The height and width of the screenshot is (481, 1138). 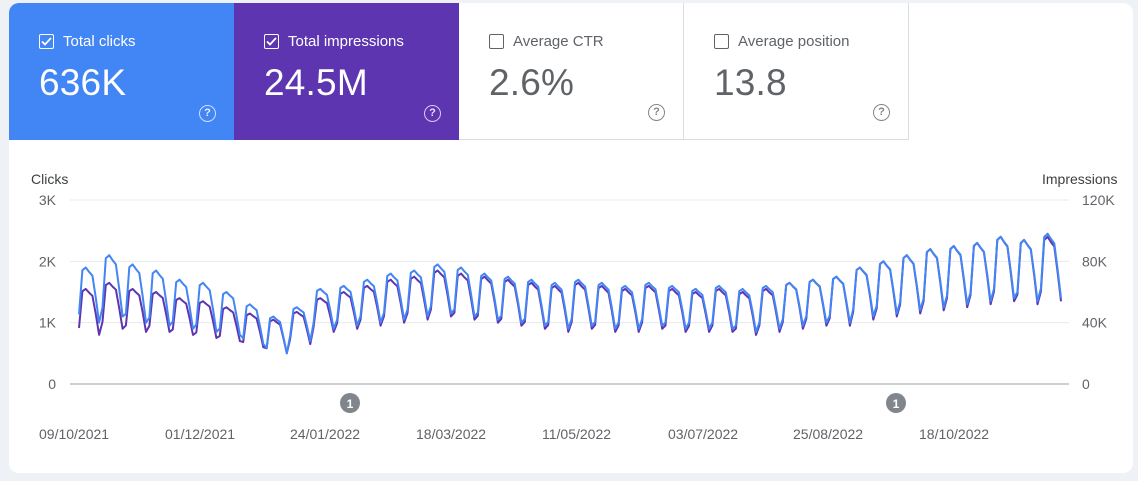 I want to click on right-axis-title: Impressions, so click(x=1080, y=179).